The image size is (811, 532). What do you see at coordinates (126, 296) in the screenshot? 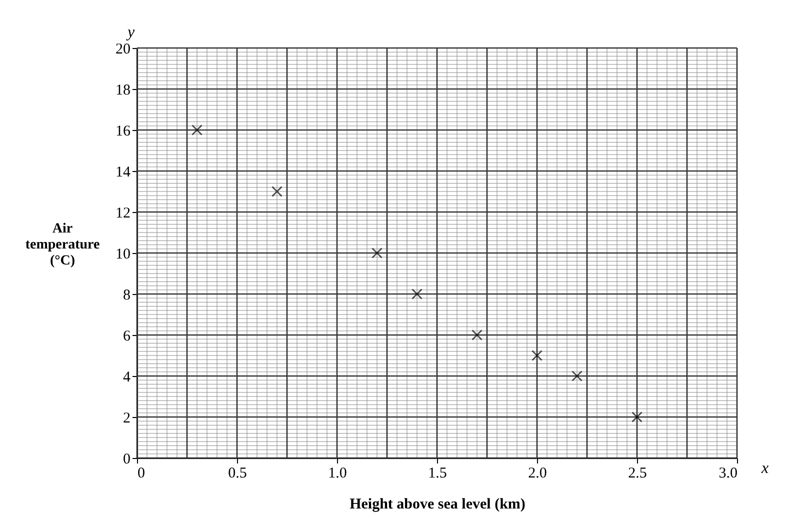
I see `y-tick-label: 8` at bounding box center [126, 296].